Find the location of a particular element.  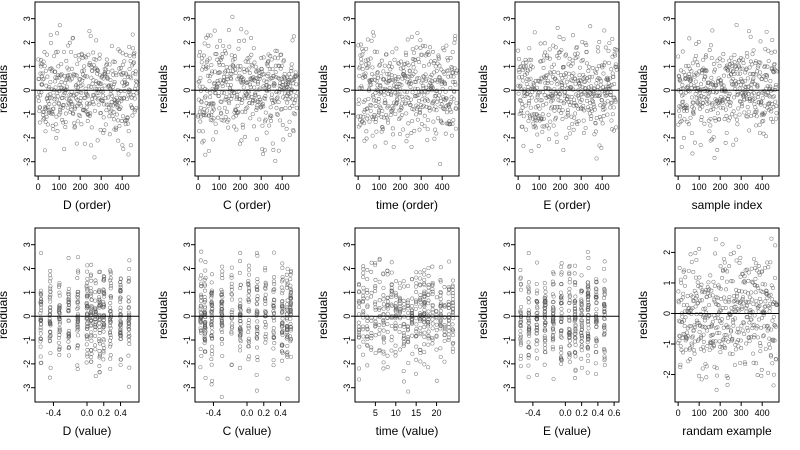

x-tick-label: 300 is located at coordinates (741, 187).